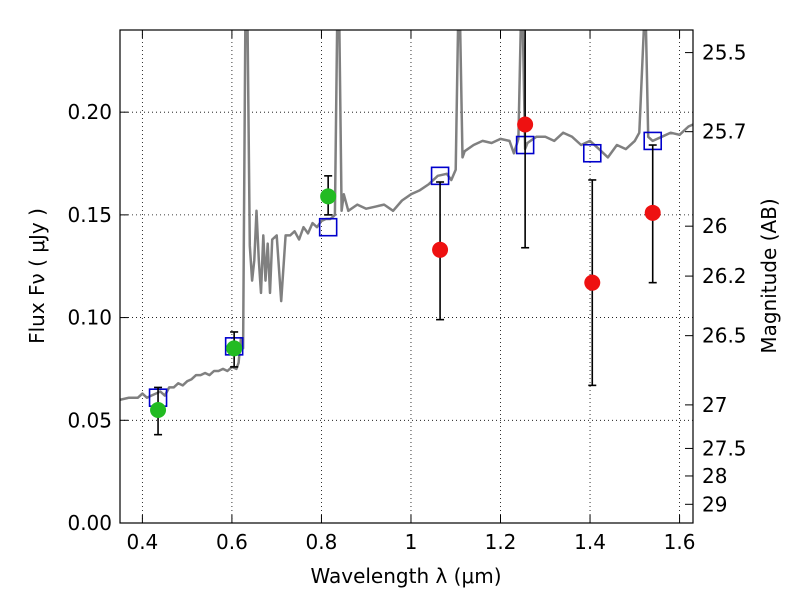 This screenshot has width=800, height=600. What do you see at coordinates (724, 276) in the screenshot?
I see `y2-tick-label: 26.2` at bounding box center [724, 276].